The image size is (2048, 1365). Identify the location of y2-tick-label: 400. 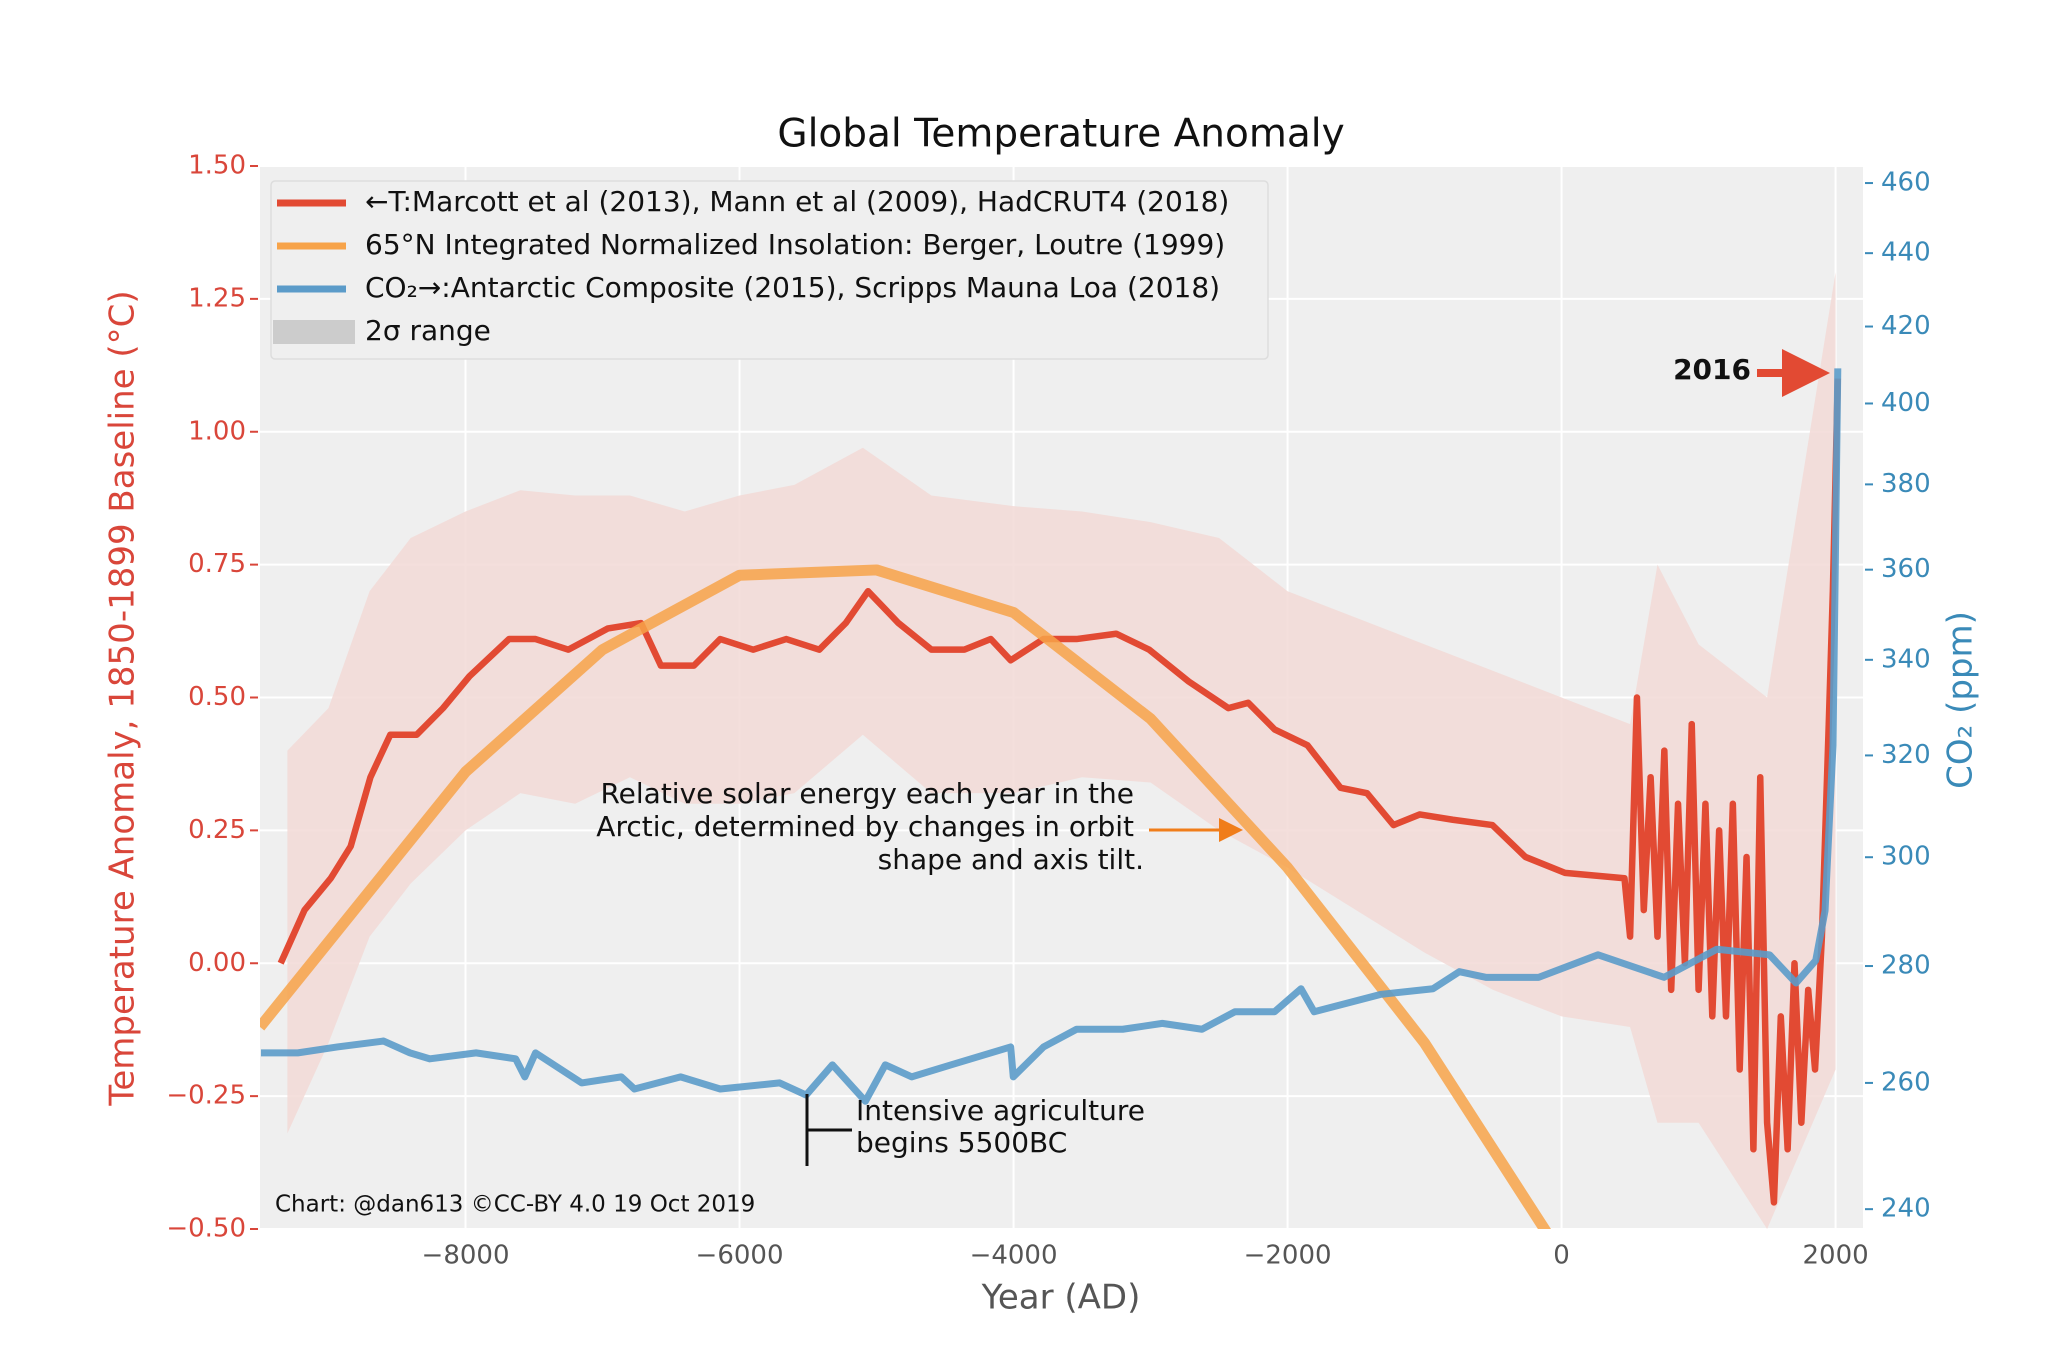
(1906, 403).